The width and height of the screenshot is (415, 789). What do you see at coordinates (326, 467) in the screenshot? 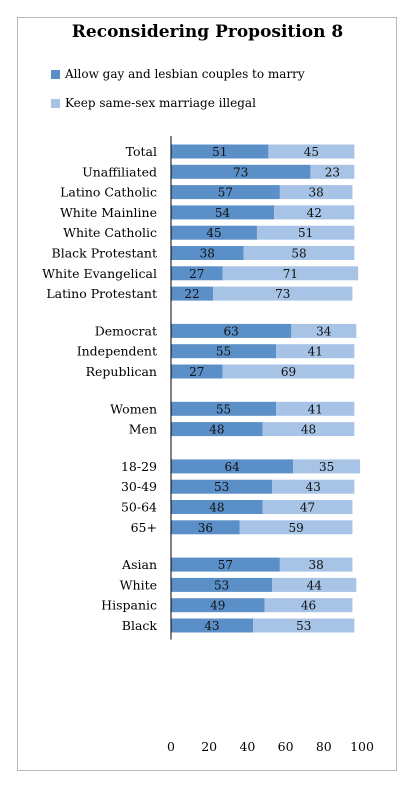
I see `value-label-18-29-keep: 35` at bounding box center [326, 467].